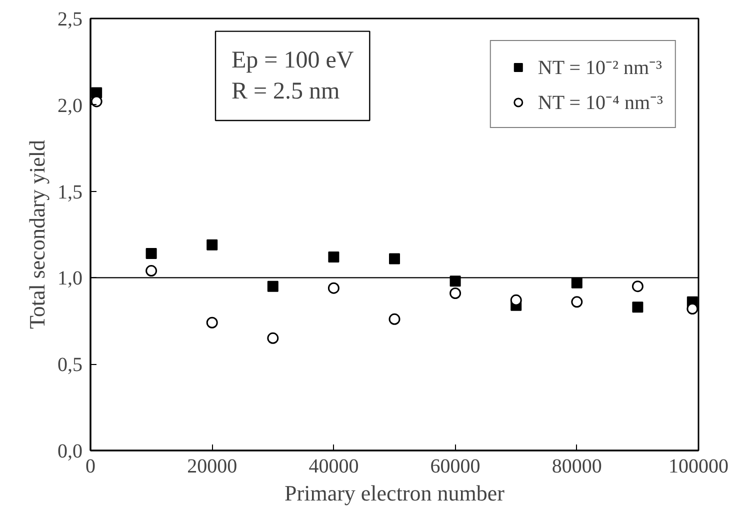 The width and height of the screenshot is (736, 520). Describe the element at coordinates (70, 19) in the screenshot. I see `y-tick-label: 2,5` at that location.